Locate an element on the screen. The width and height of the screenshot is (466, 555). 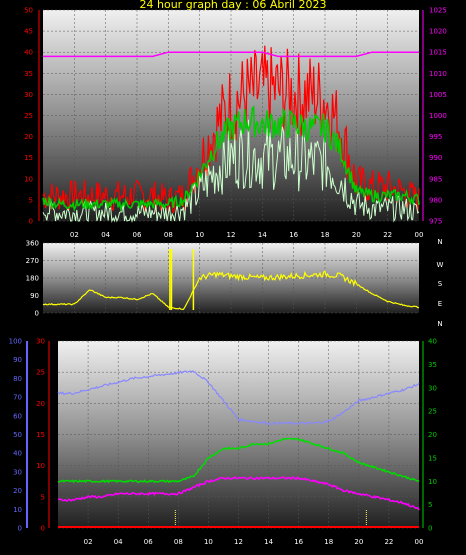
y-tick-label-pressure: 1020 is located at coordinates (438, 32).